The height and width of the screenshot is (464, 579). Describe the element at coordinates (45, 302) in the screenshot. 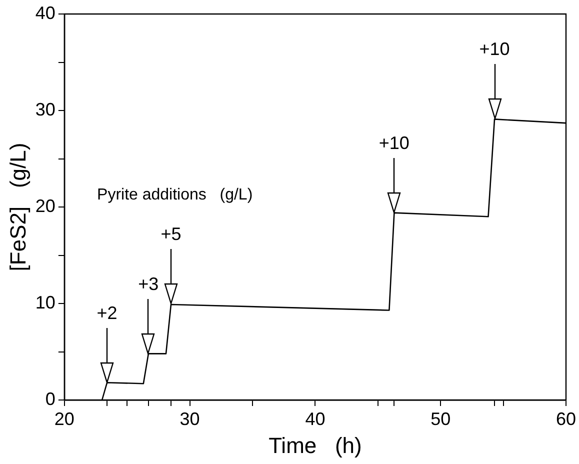

I see `y-tick-label: 10` at that location.